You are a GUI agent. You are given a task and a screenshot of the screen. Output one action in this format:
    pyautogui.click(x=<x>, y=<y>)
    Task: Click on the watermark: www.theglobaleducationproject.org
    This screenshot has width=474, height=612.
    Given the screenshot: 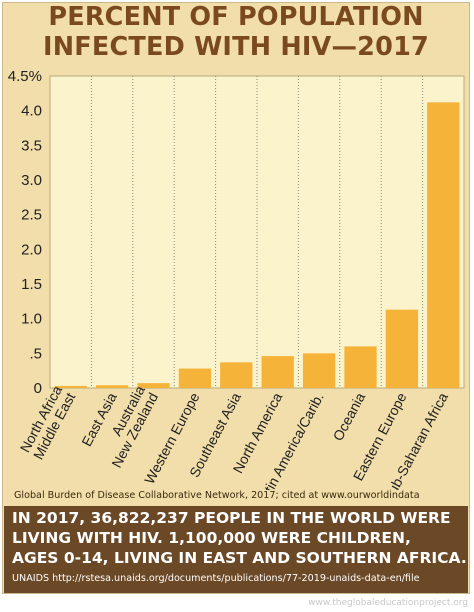 What is the action you would take?
    pyautogui.click(x=388, y=603)
    